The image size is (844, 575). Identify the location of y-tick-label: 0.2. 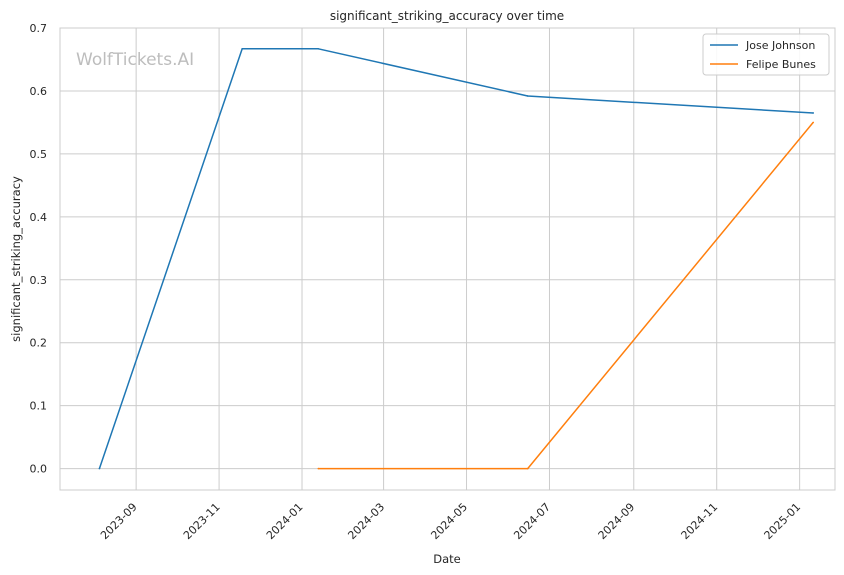
(39, 343).